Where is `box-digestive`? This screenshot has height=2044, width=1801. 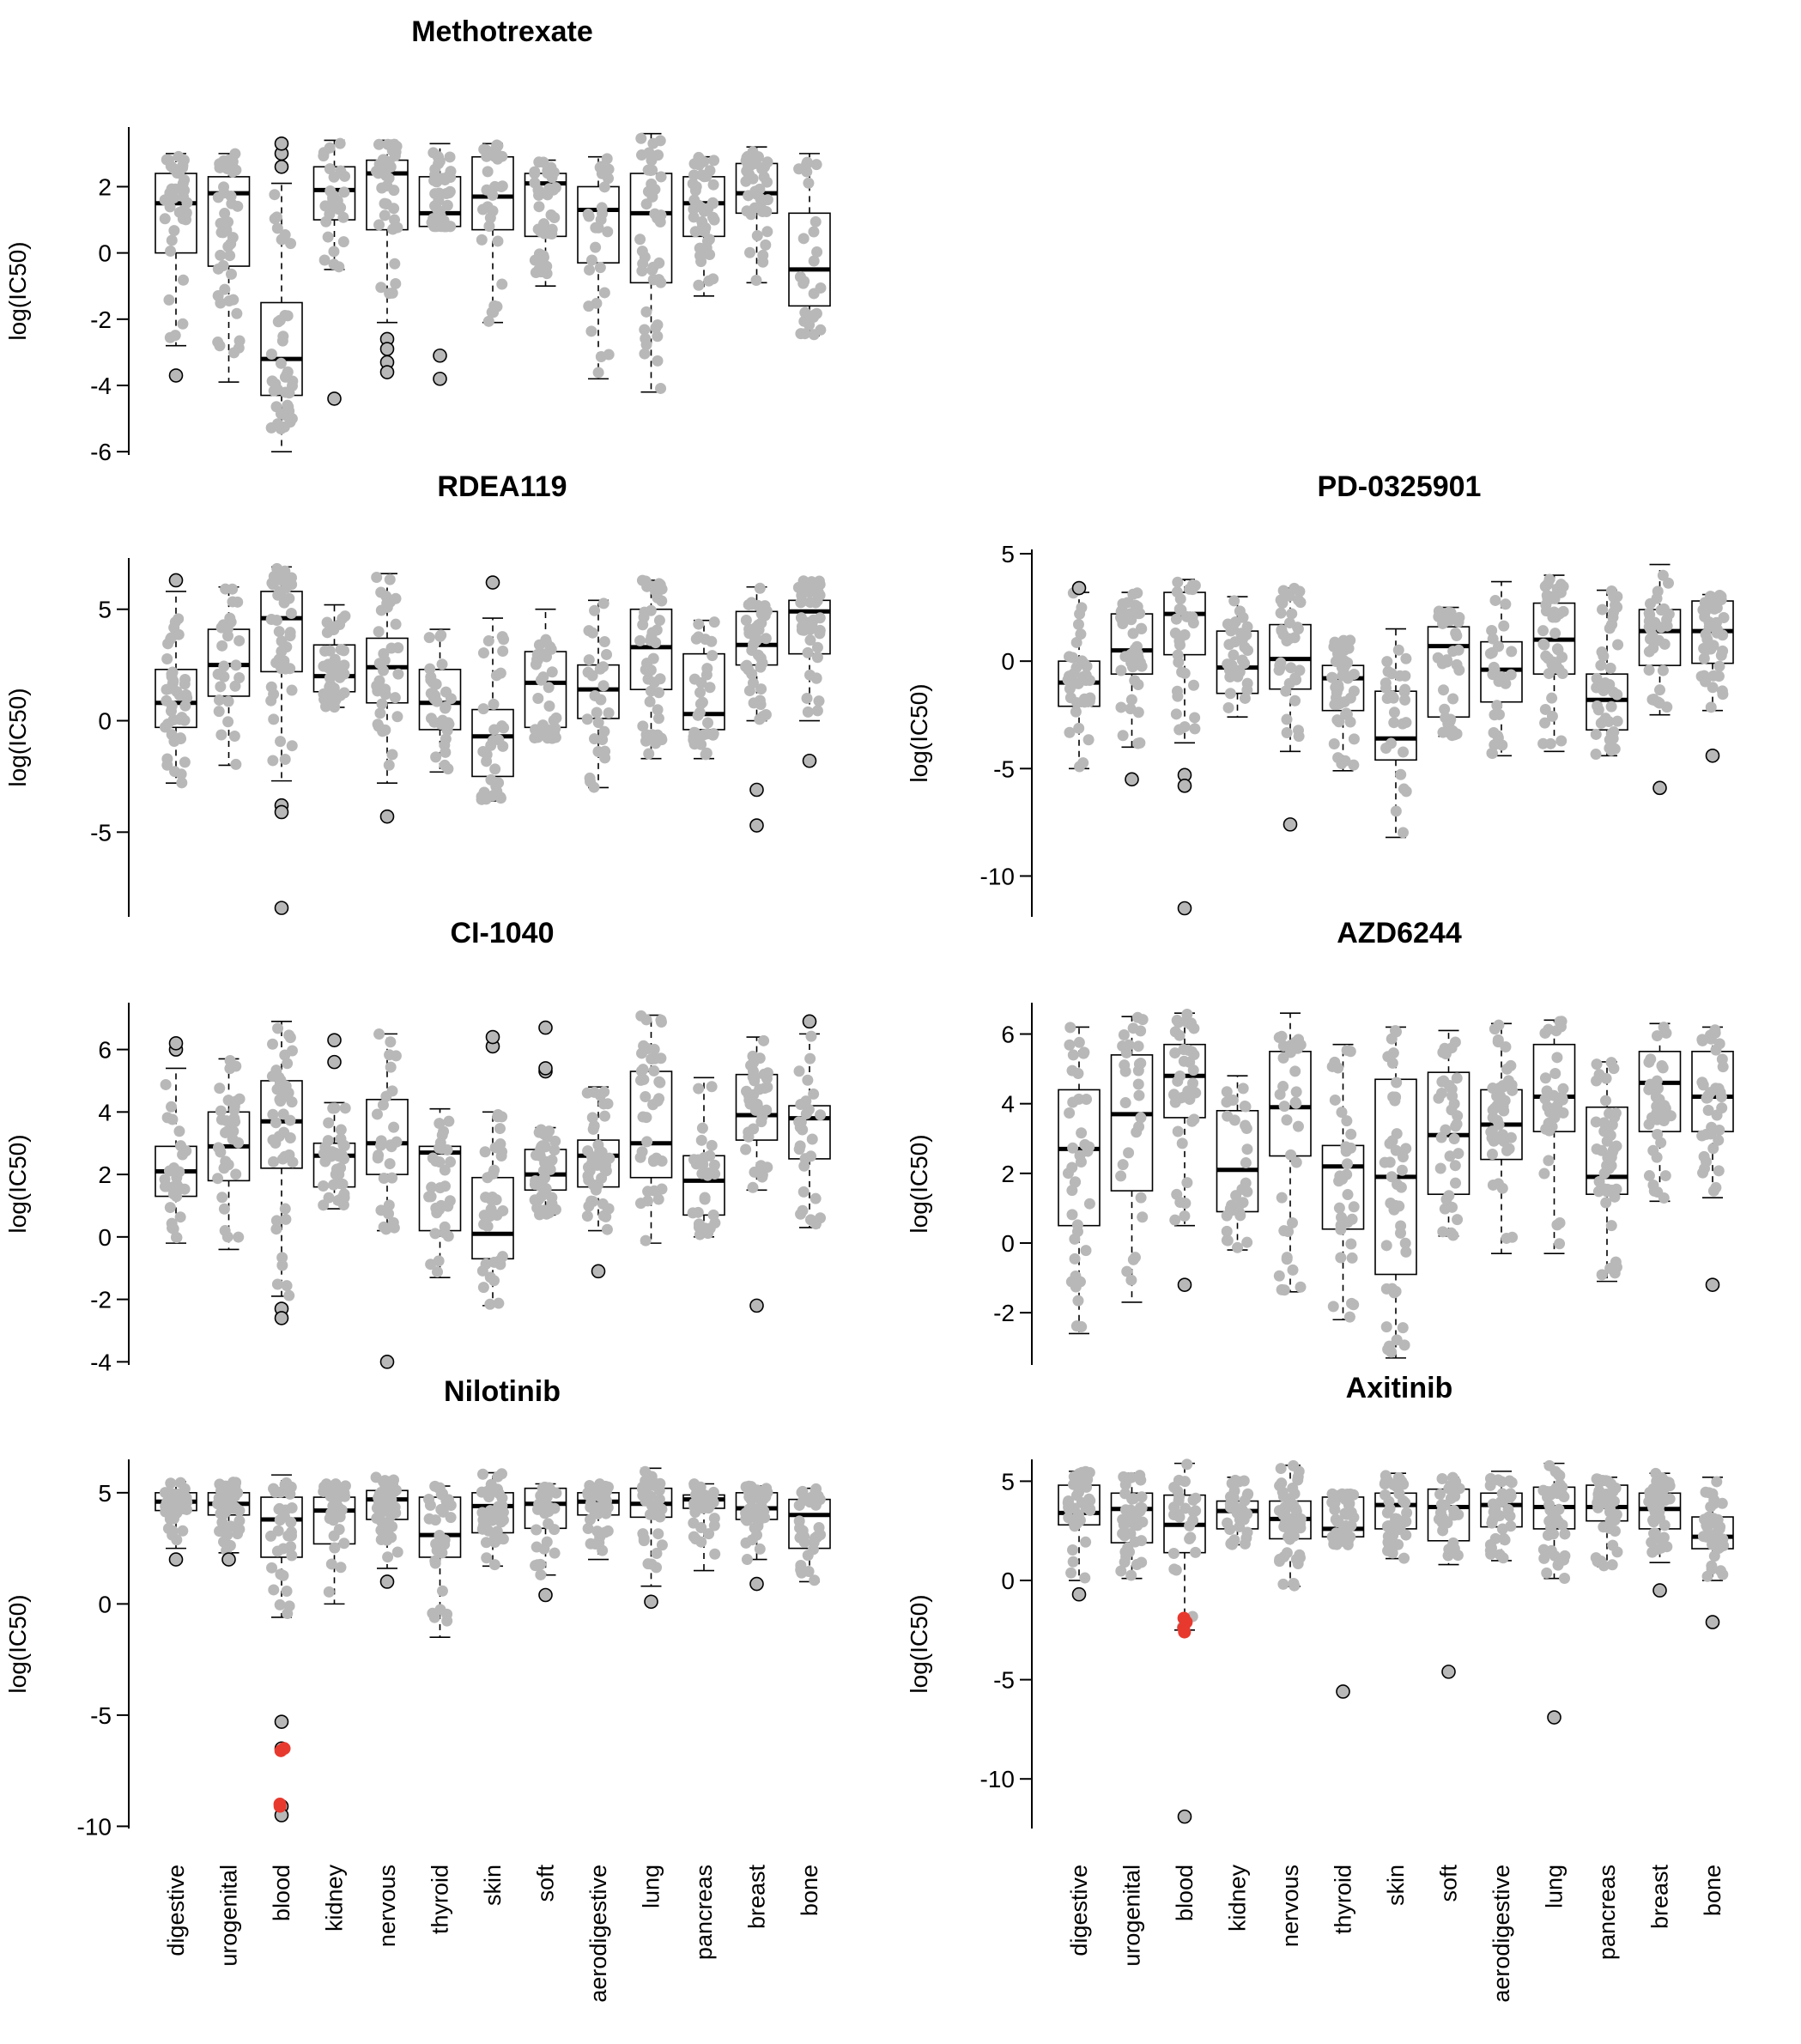 box-digestive is located at coordinates (1079, 676).